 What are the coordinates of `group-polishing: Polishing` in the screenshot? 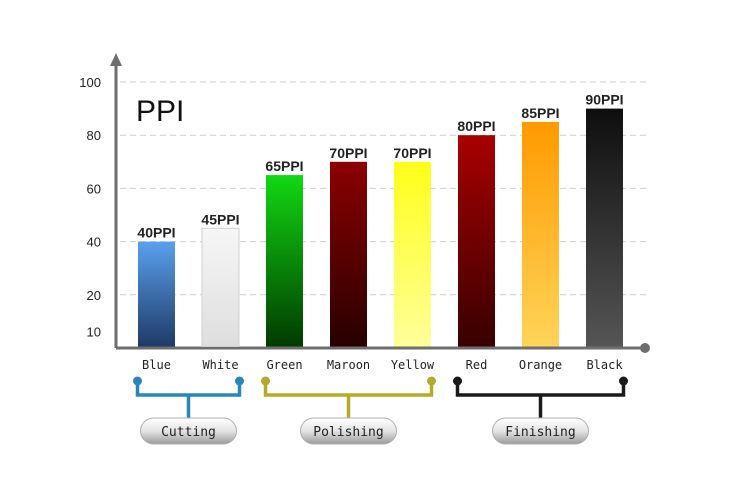 It's located at (348, 410).